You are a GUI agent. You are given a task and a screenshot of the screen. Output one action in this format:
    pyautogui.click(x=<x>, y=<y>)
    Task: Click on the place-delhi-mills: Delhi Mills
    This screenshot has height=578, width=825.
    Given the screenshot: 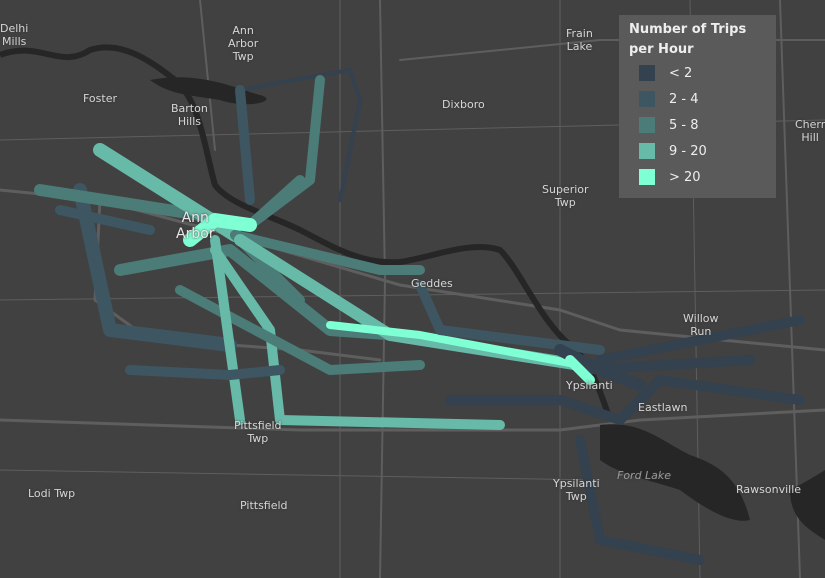 What is the action you would take?
    pyautogui.click(x=14, y=35)
    